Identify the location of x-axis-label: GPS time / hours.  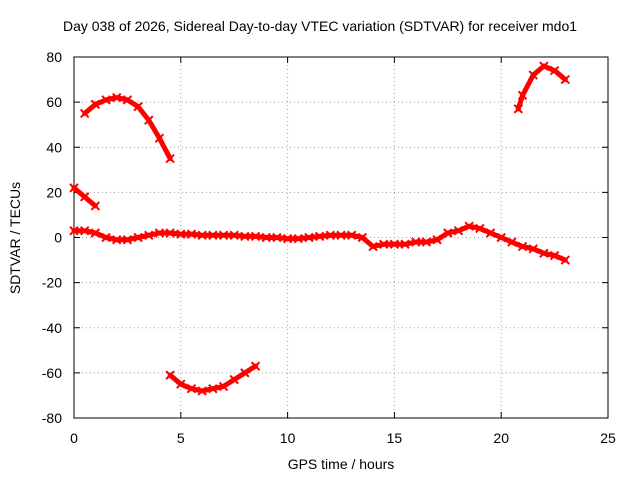
(341, 464).